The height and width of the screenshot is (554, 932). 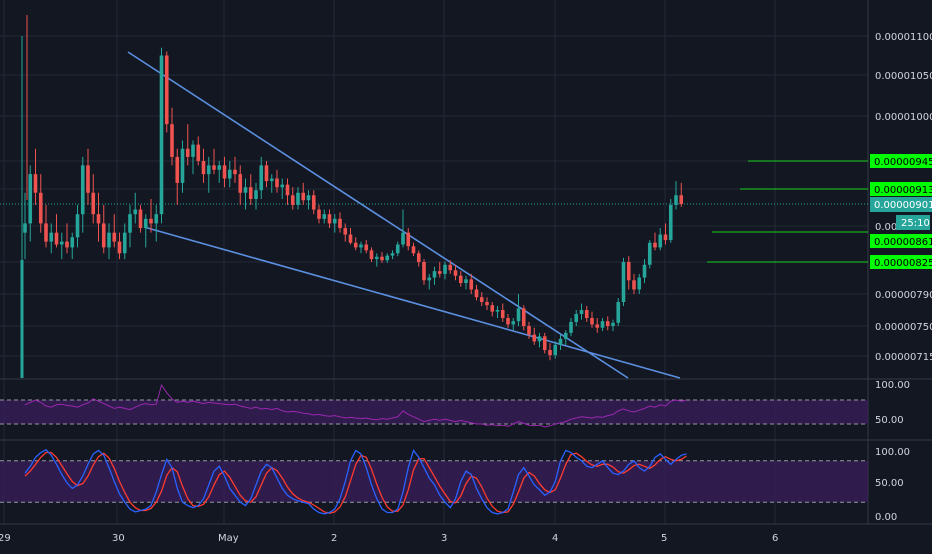 I want to click on level-label: 0.00000861, so click(x=903, y=242).